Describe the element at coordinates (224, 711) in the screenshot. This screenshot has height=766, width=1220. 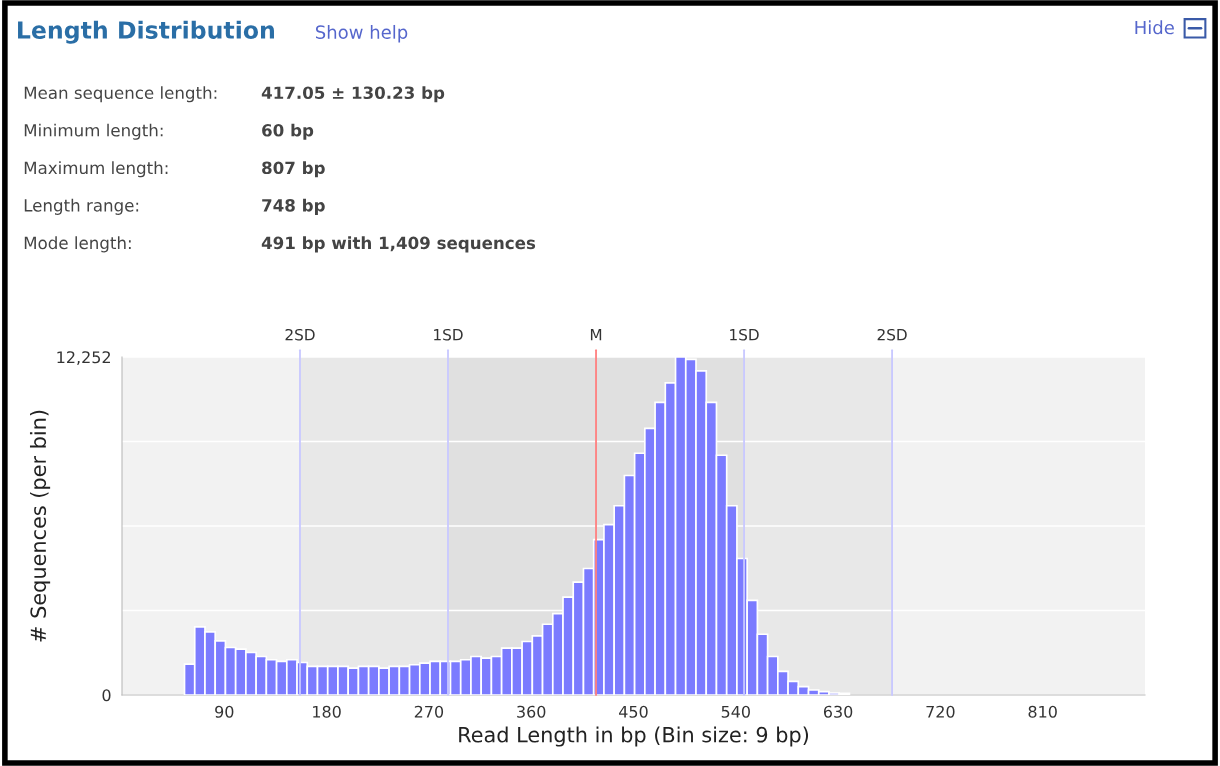
I see `x-tick-label: 90` at that location.